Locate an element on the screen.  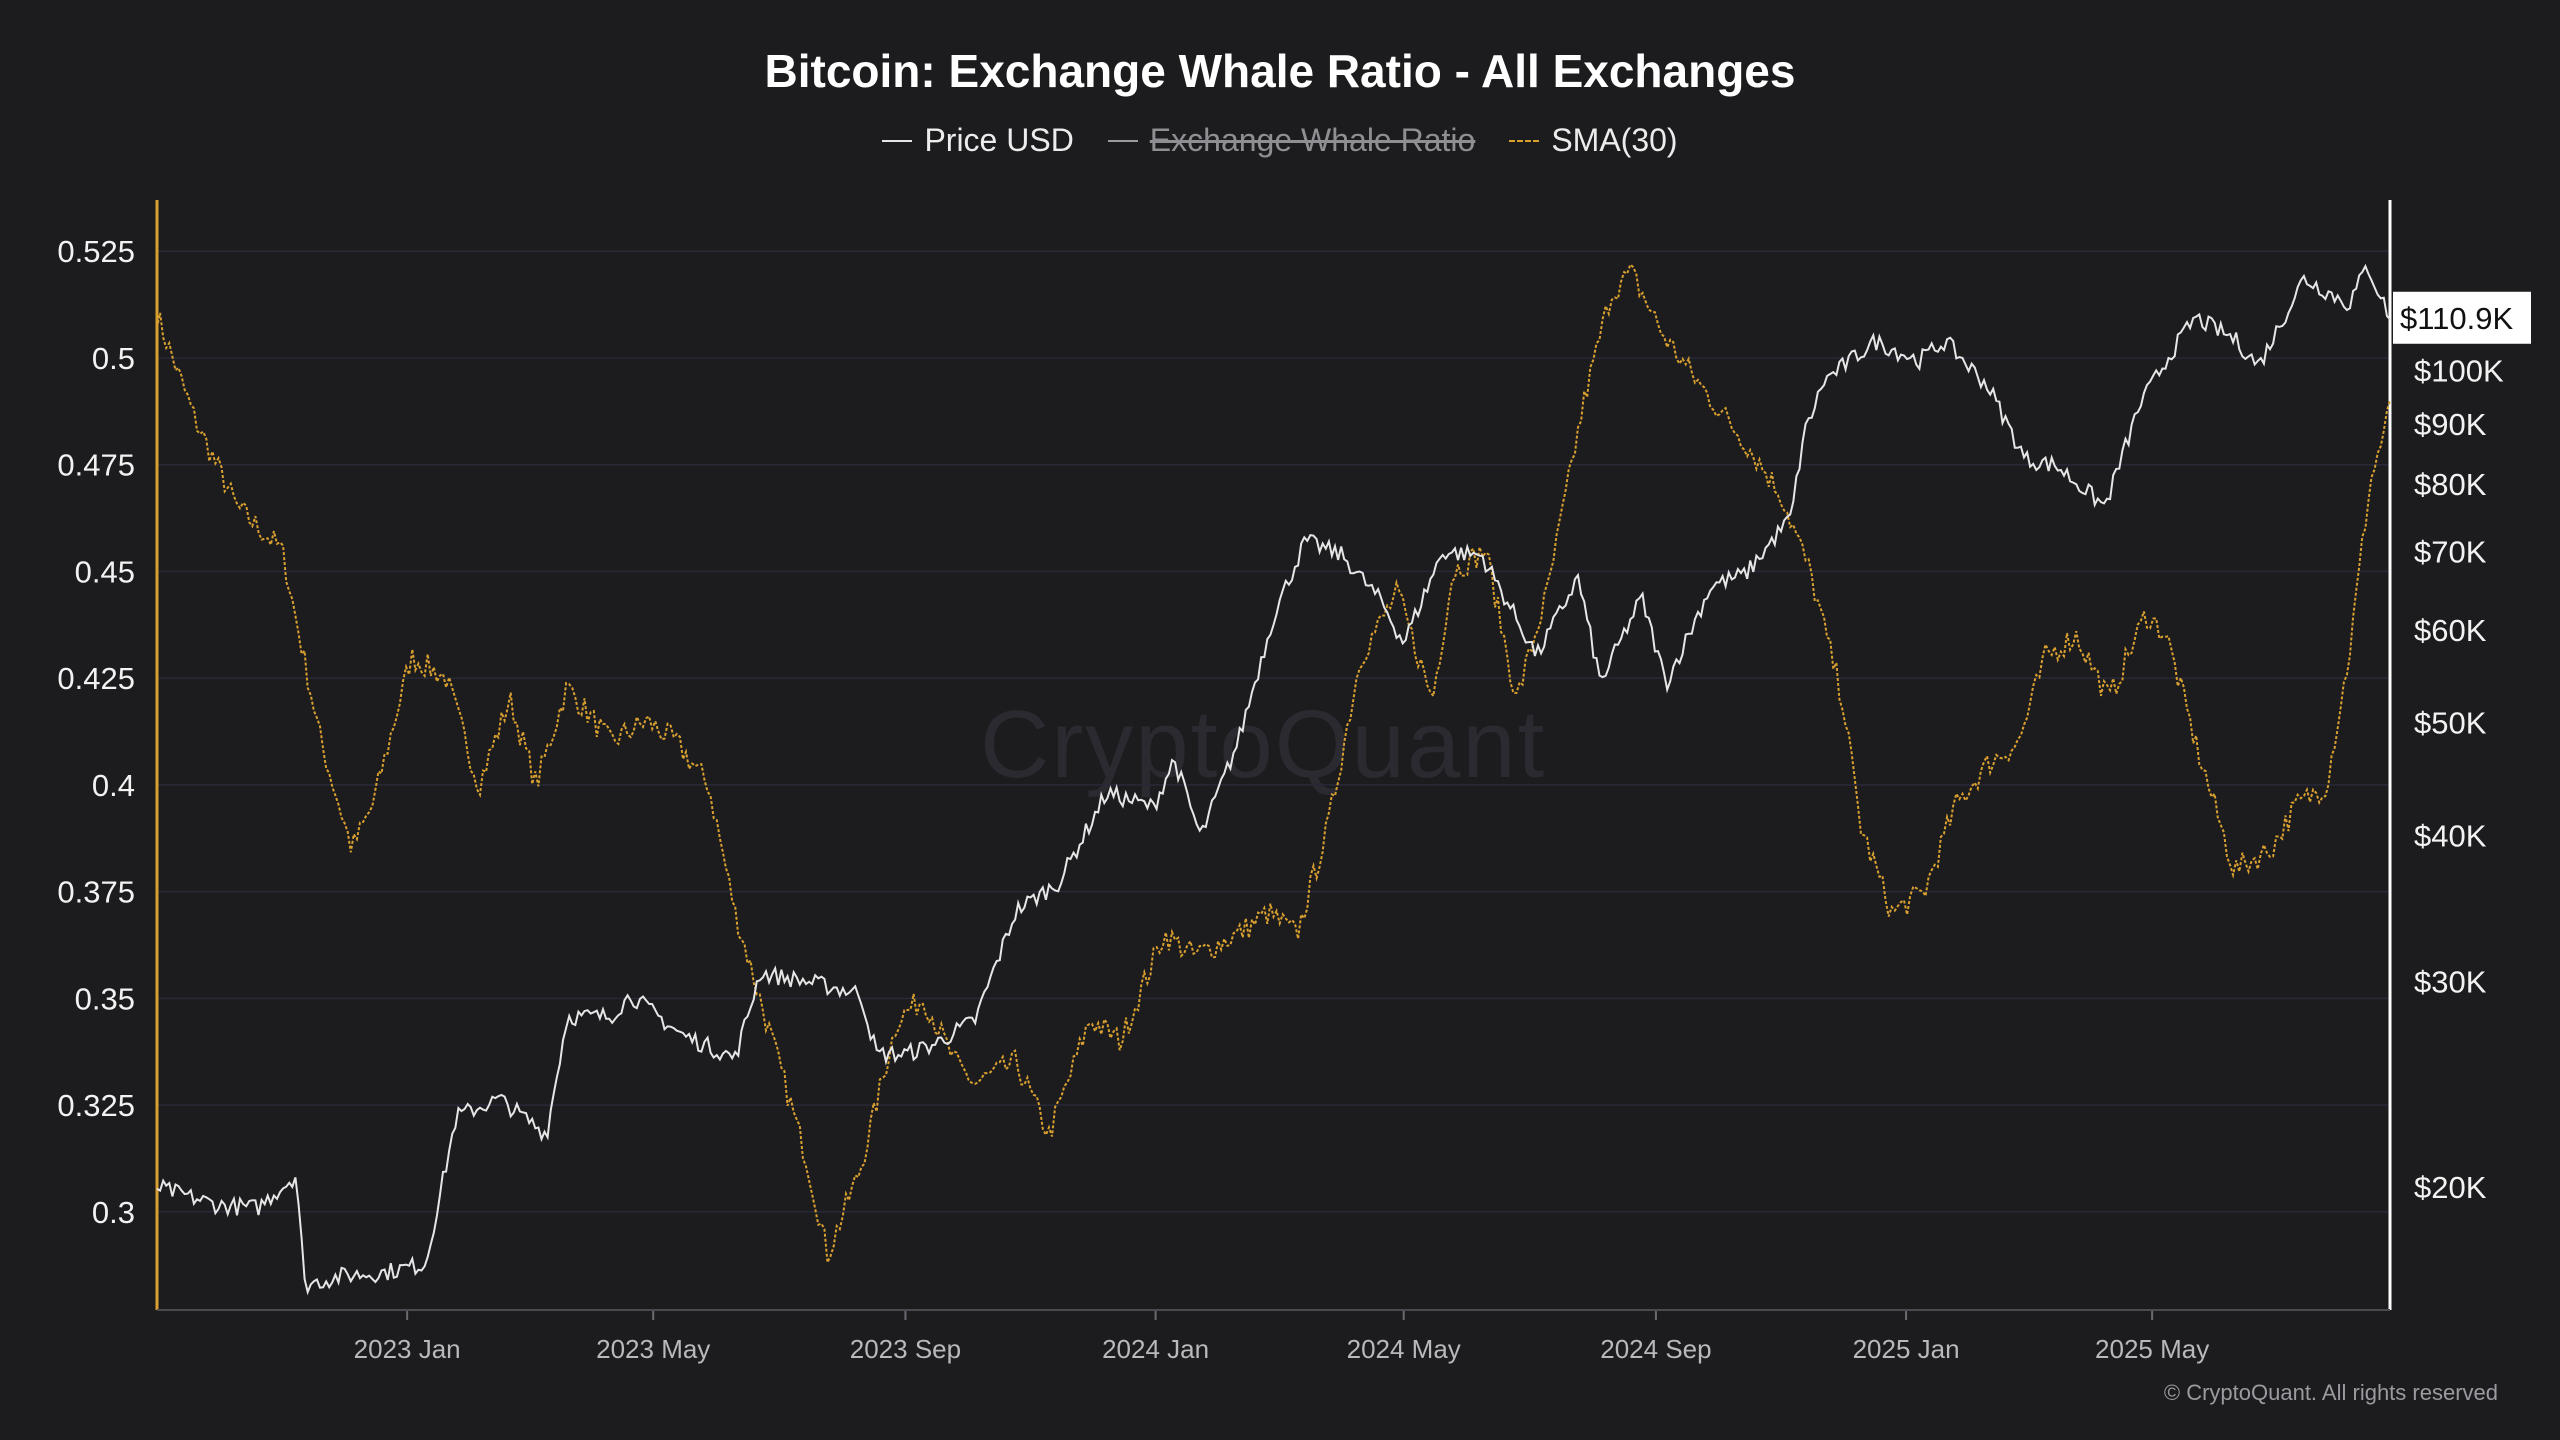
x-tick-label: 2024 May is located at coordinates (1404, 1349).